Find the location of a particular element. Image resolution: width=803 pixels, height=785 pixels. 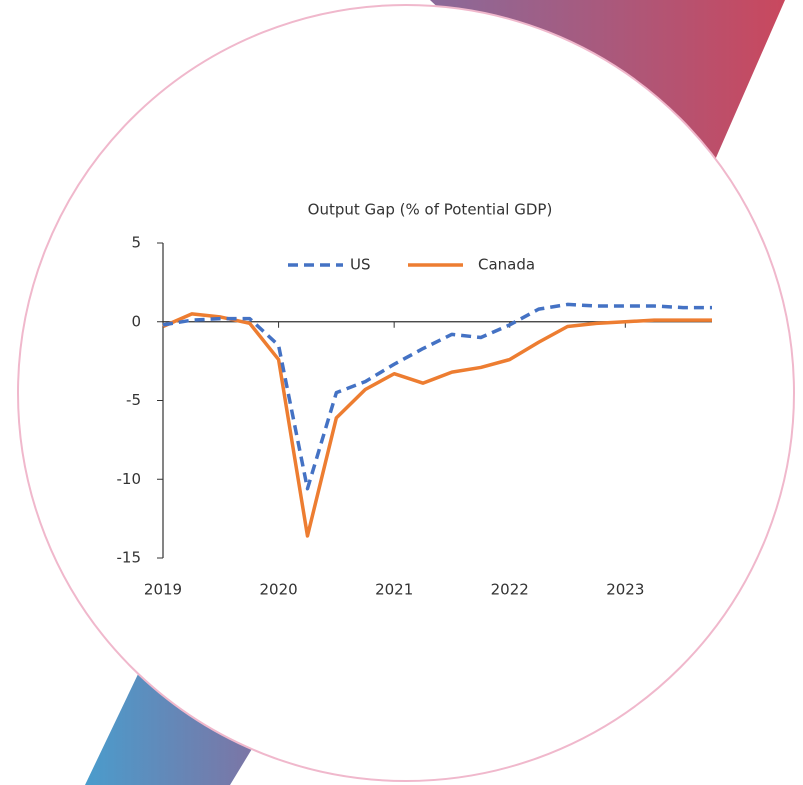

legend-label: Canada is located at coordinates (506, 265).